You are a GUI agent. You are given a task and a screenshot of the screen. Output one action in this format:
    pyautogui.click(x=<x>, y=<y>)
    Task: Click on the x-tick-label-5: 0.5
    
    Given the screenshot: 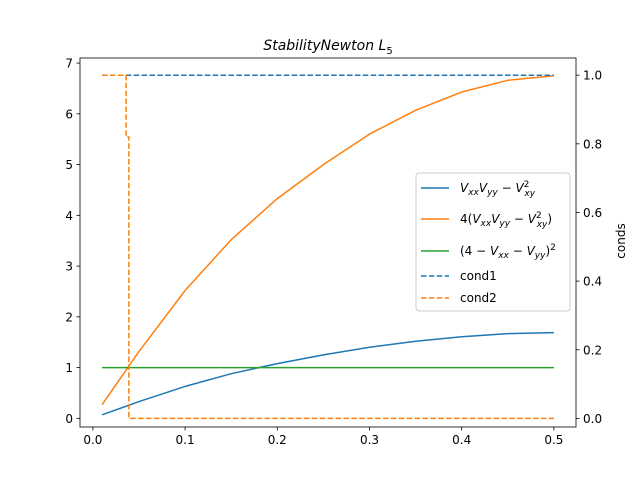 What is the action you would take?
    pyautogui.click(x=553, y=440)
    